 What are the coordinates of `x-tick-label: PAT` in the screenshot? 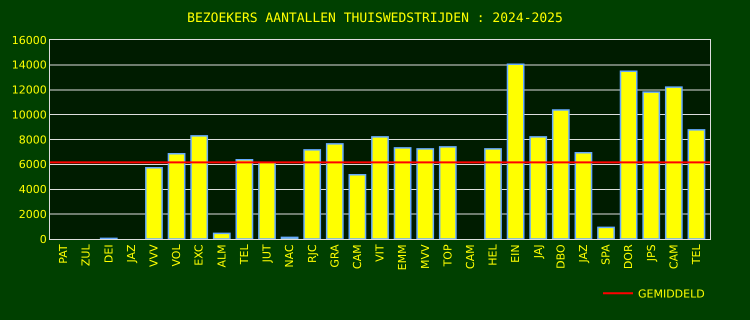 It's located at (63, 254).